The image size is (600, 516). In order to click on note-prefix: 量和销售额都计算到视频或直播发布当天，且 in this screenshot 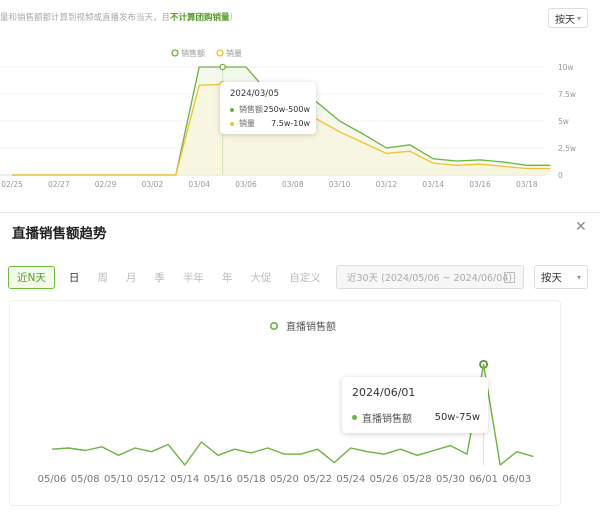, I will do `click(85, 18)`.